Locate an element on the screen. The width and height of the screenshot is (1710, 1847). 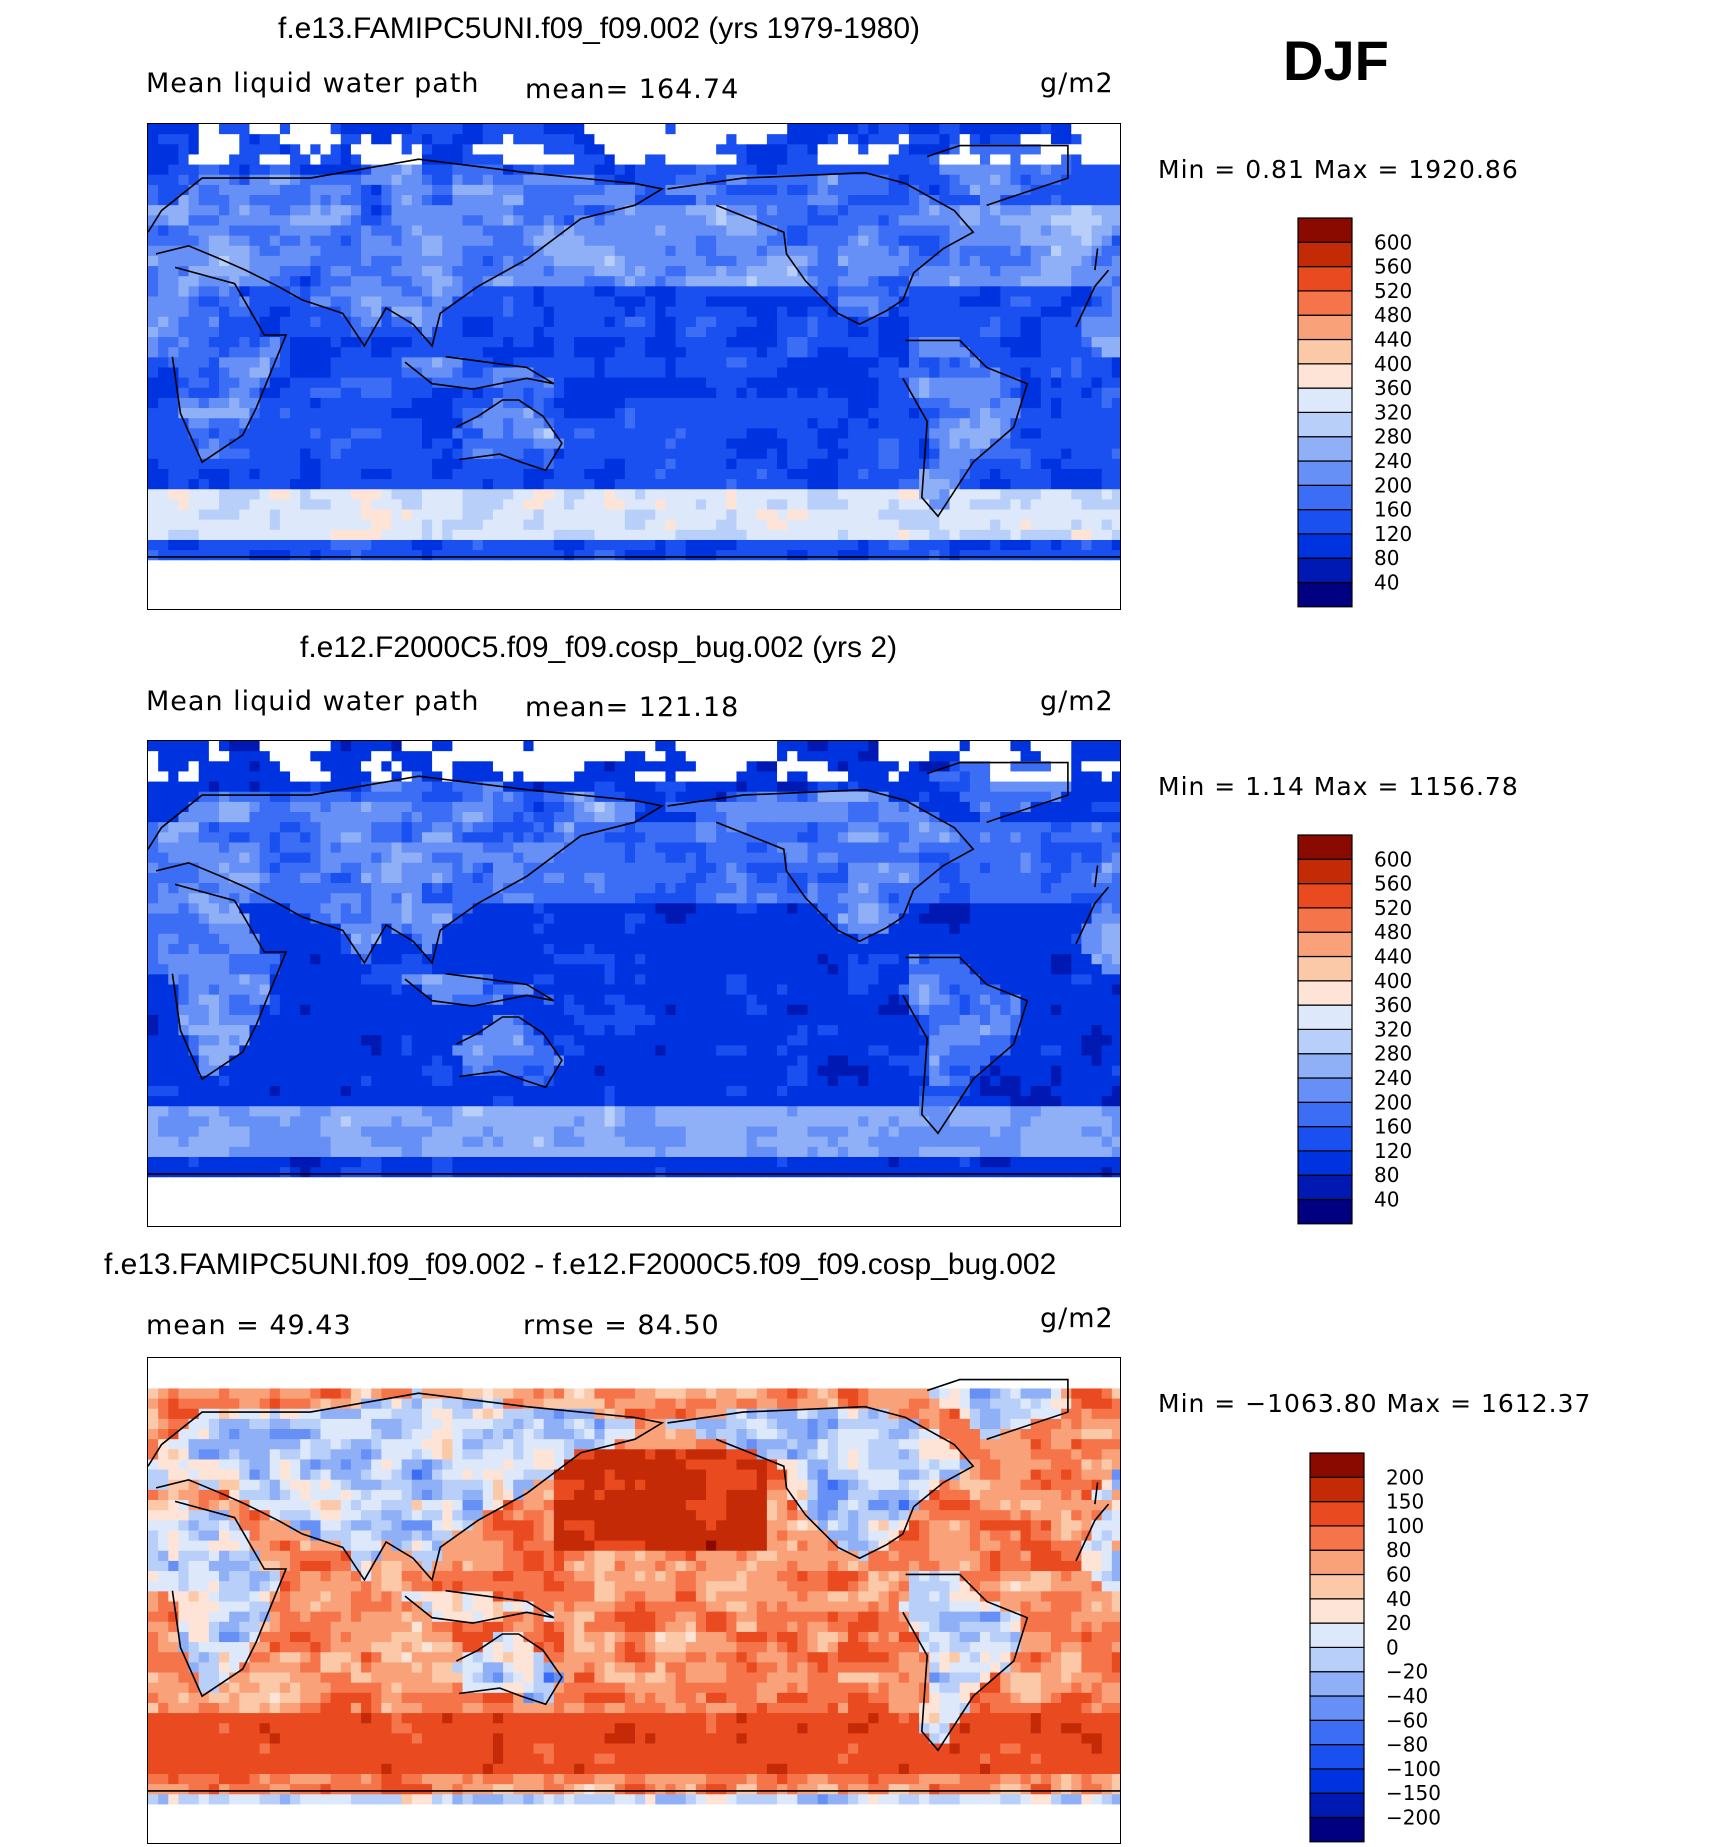
colorbar-tick-label: 480 is located at coordinates (1393, 315).